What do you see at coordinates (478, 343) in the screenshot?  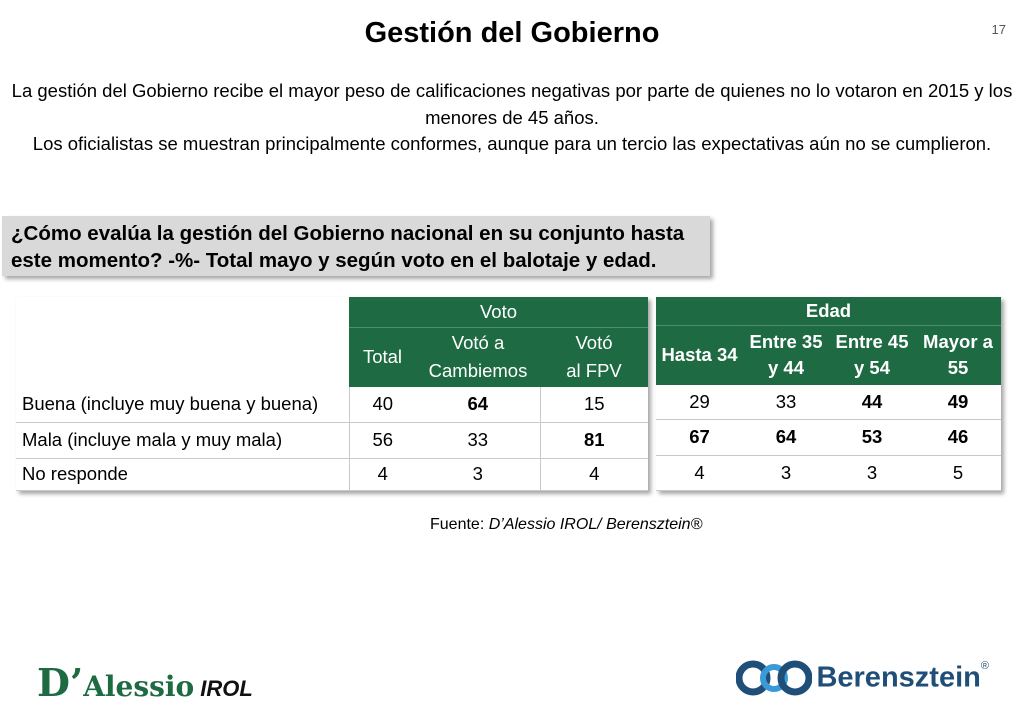 I see `column-label-line-1: Votó a` at bounding box center [478, 343].